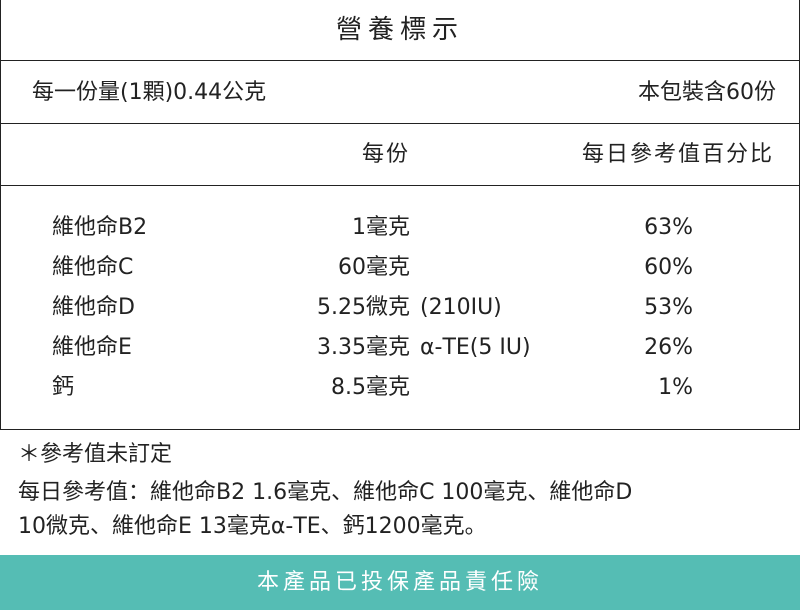 The width and height of the screenshot is (800, 610). What do you see at coordinates (252, 526) in the screenshot?
I see `note: 10微克、維他命E 13毫克α-TE、鈣1200毫克。` at bounding box center [252, 526].